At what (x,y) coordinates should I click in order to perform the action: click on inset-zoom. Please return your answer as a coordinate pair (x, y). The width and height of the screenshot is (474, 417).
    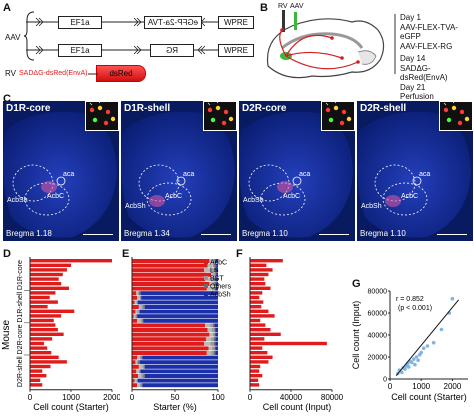
    Looking at the image, I should click on (338, 116).